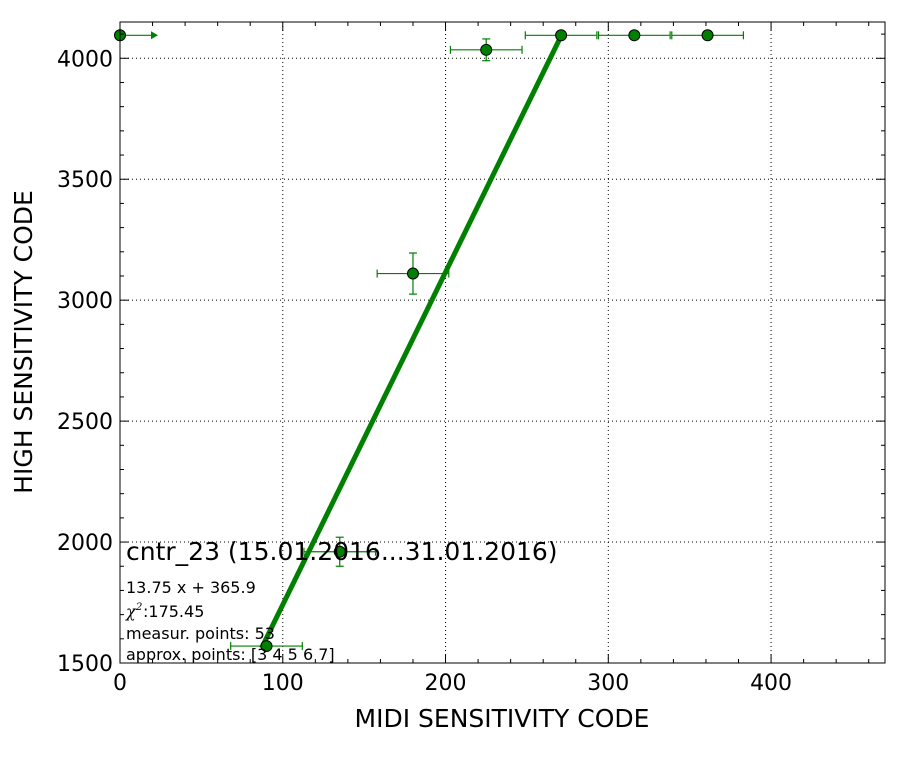 This screenshot has height=762, width=912. I want to click on x-tick-label: 200, so click(446, 683).